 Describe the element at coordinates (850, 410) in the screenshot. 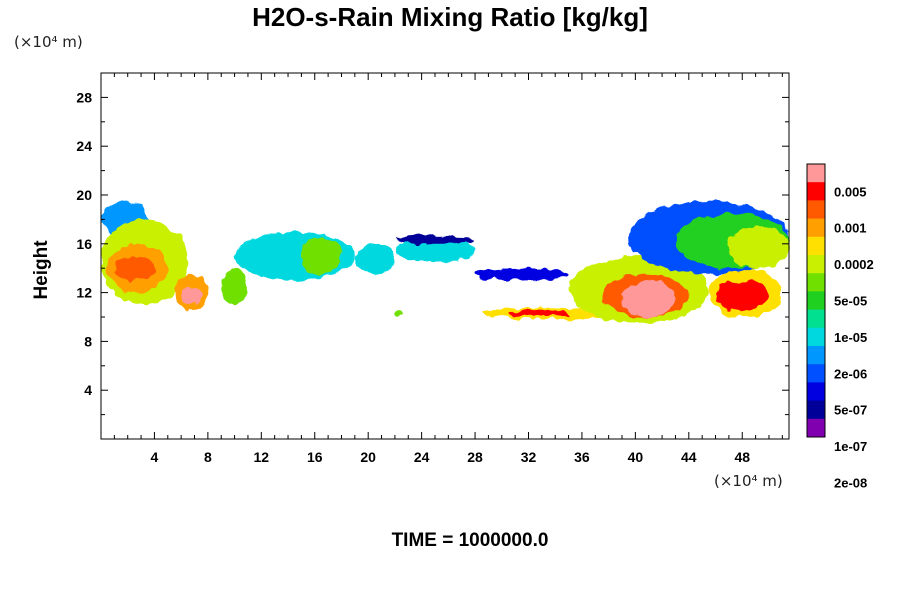

I see `colorbar-label: 5e-07` at that location.